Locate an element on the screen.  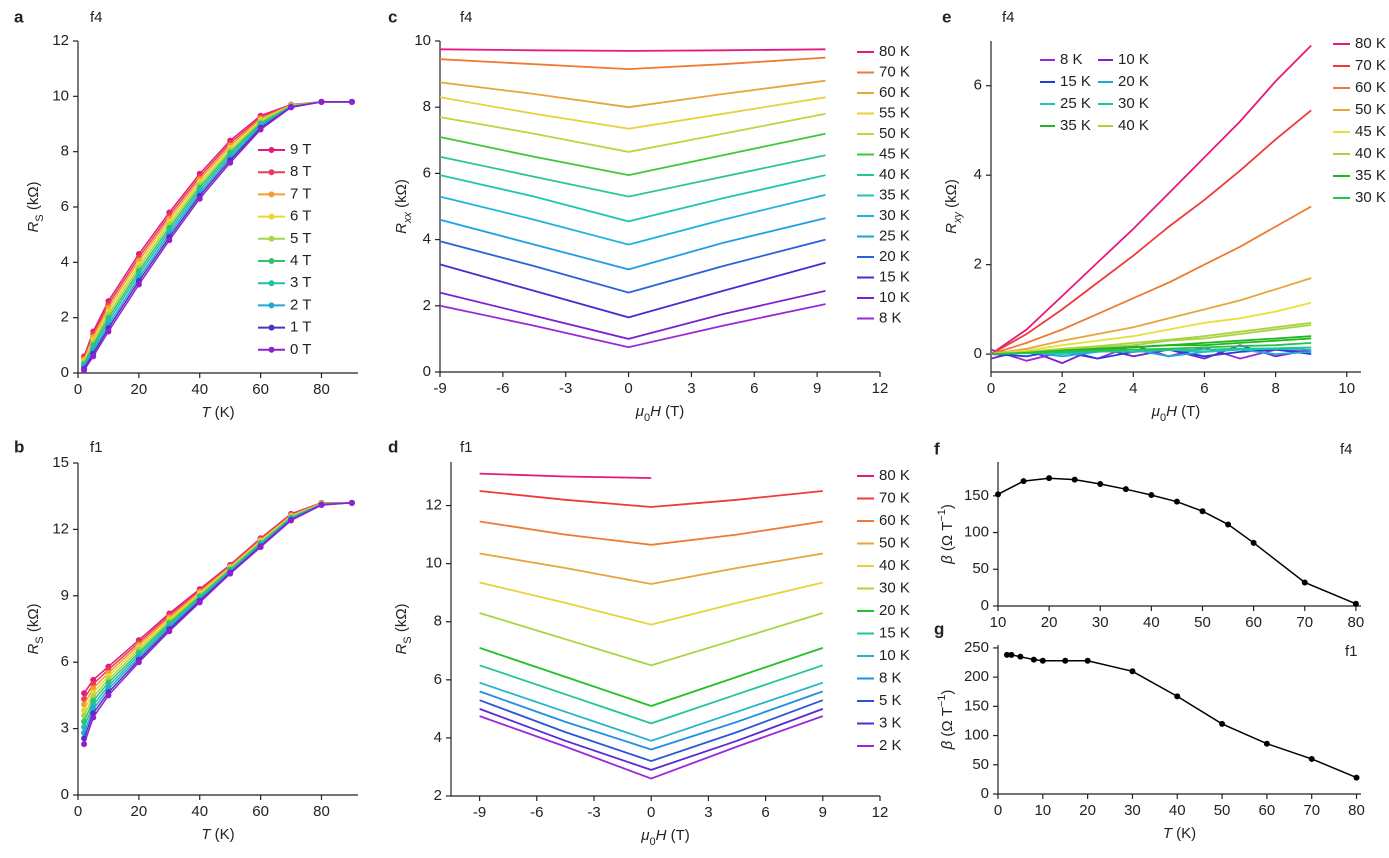
x-tick-label: 10 is located at coordinates (1042, 810).